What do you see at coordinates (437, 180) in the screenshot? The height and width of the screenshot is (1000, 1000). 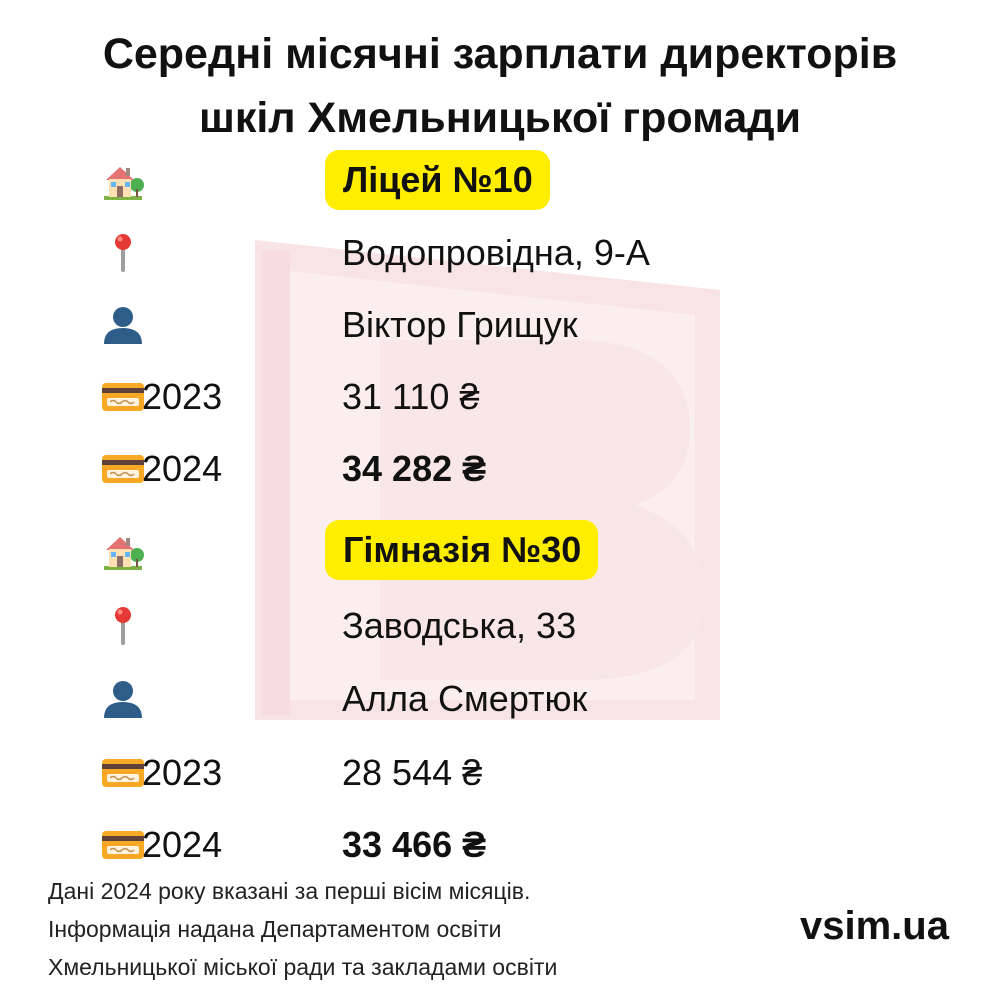 I see `school-1-name: Ліцей №10` at bounding box center [437, 180].